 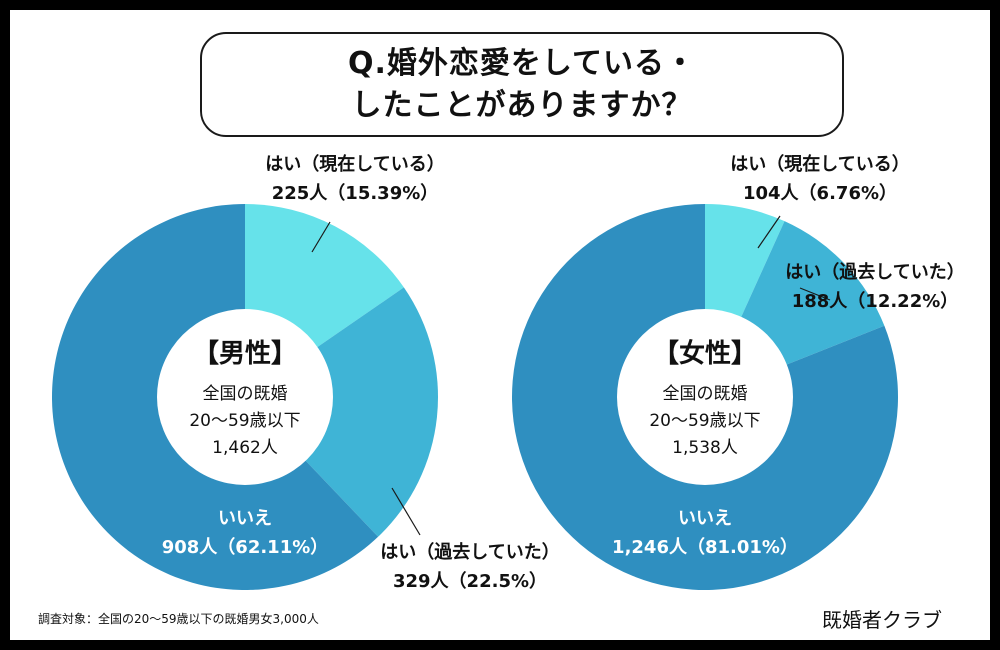 I want to click on slice-count-label: 329人（22.5%）, so click(x=470, y=581).